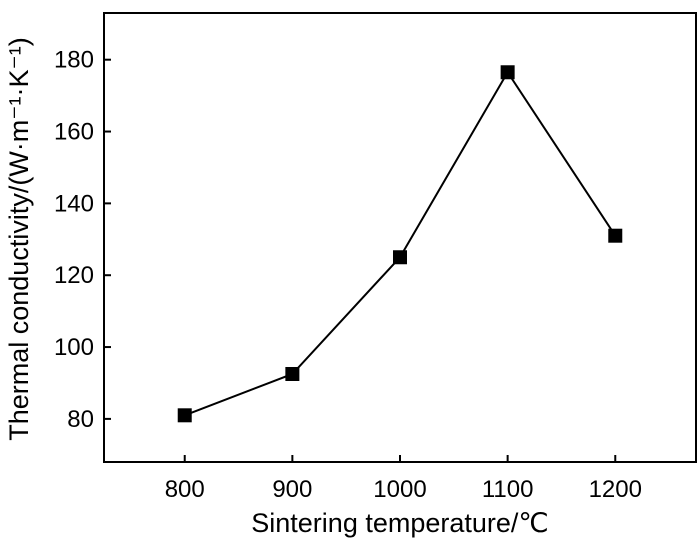  I want to click on x-tick-label: 900, so click(292, 489).